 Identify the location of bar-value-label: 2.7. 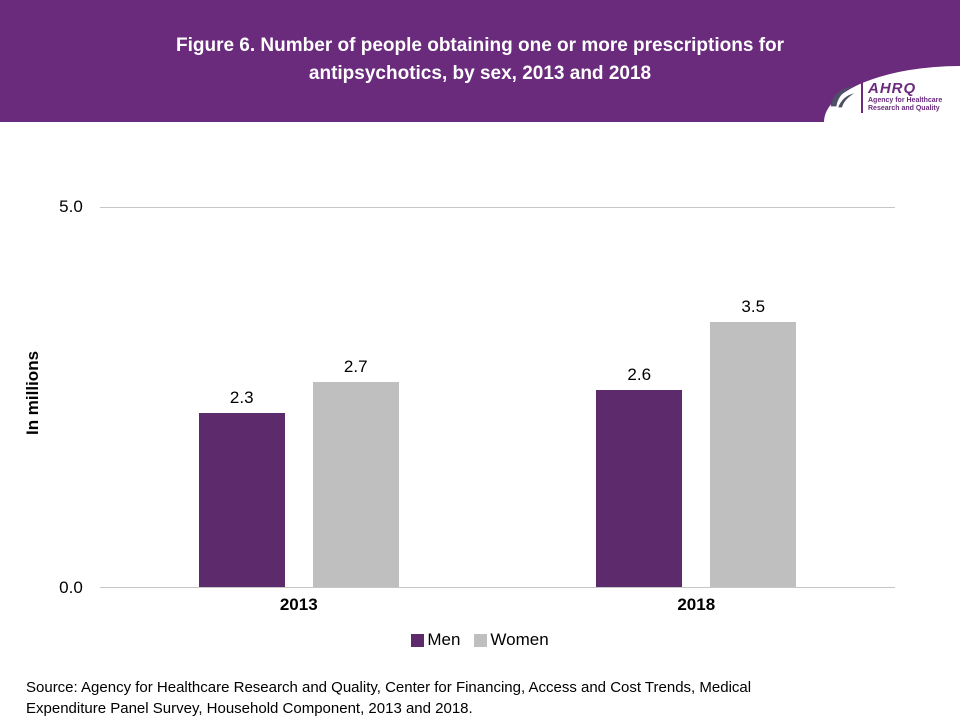
(355, 367).